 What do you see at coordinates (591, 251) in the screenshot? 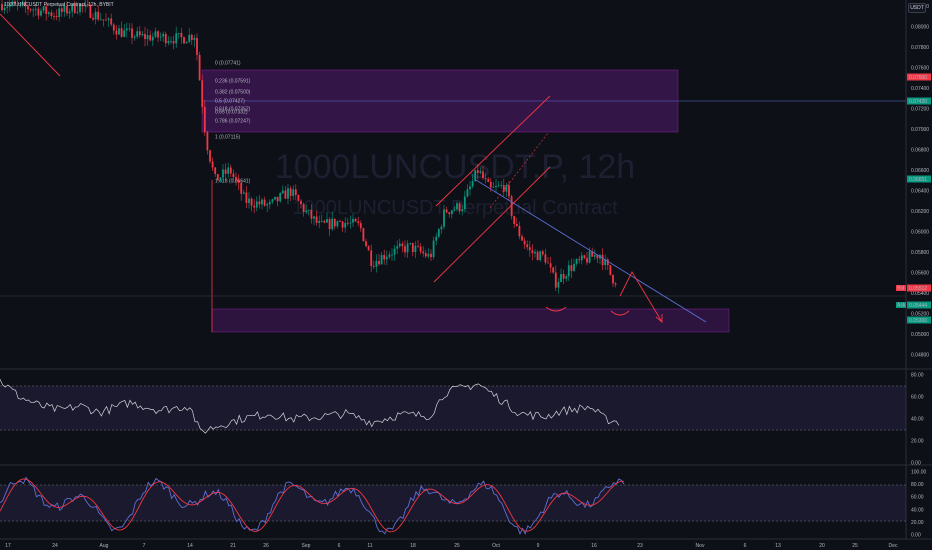
I see `descending-trendline` at bounding box center [591, 251].